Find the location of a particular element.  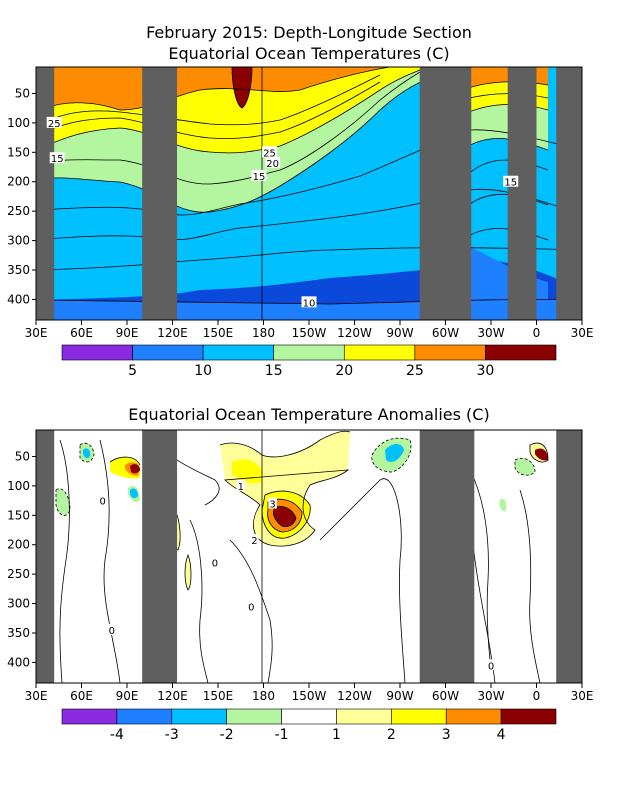

contour-label: 1 is located at coordinates (241, 487).